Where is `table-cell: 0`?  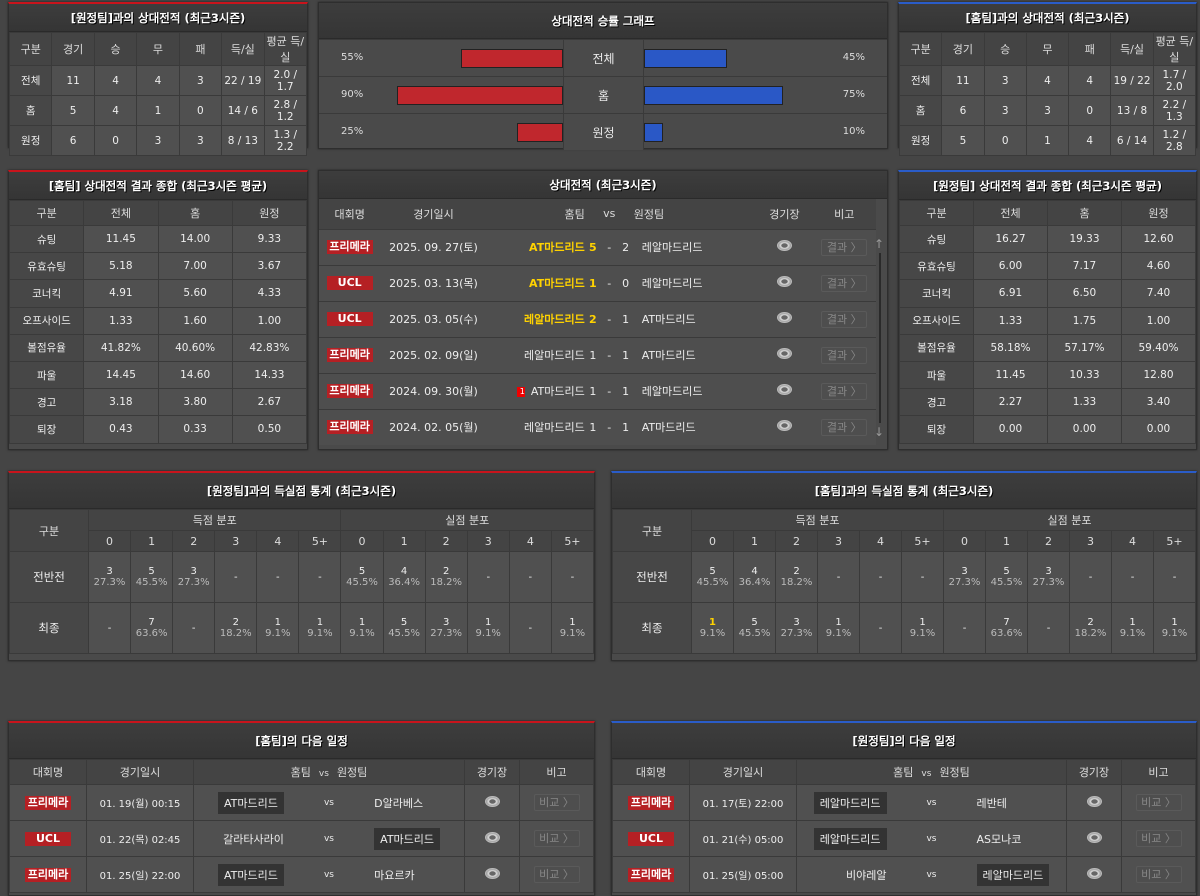
table-cell: 0 is located at coordinates (1005, 140).